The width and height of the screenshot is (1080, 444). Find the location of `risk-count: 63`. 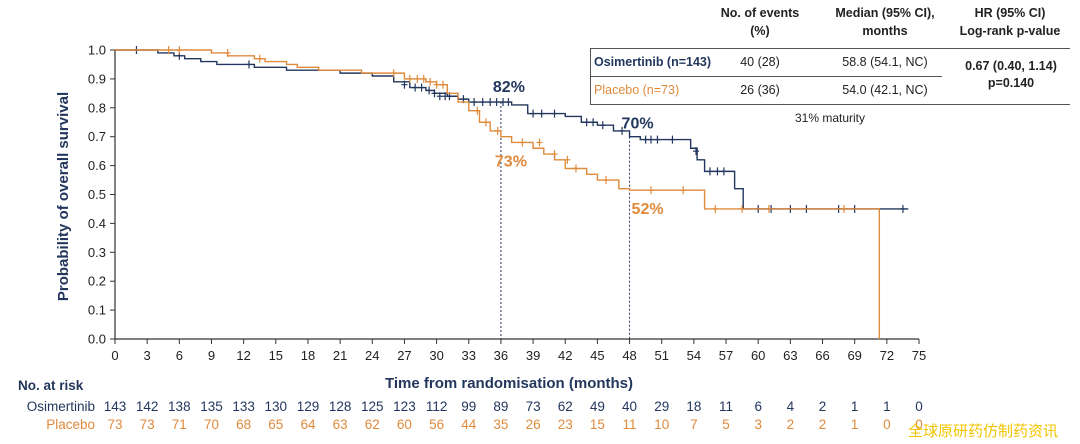

risk-count: 63 is located at coordinates (340, 424).